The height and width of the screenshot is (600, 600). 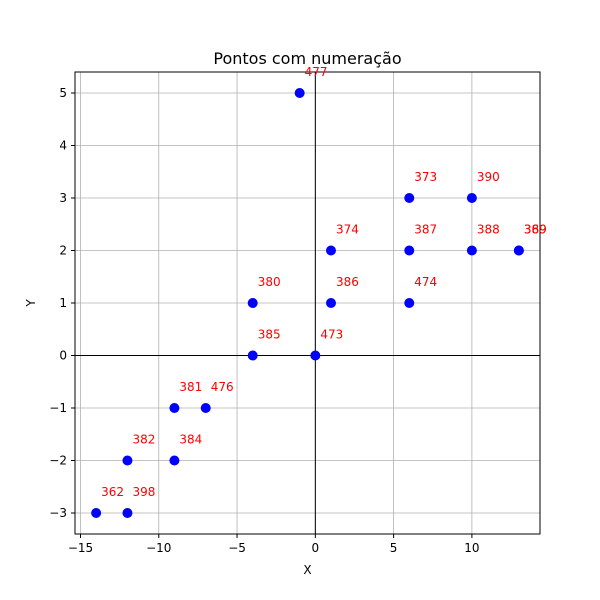 What do you see at coordinates (269, 282) in the screenshot?
I see `point-label: 380` at bounding box center [269, 282].